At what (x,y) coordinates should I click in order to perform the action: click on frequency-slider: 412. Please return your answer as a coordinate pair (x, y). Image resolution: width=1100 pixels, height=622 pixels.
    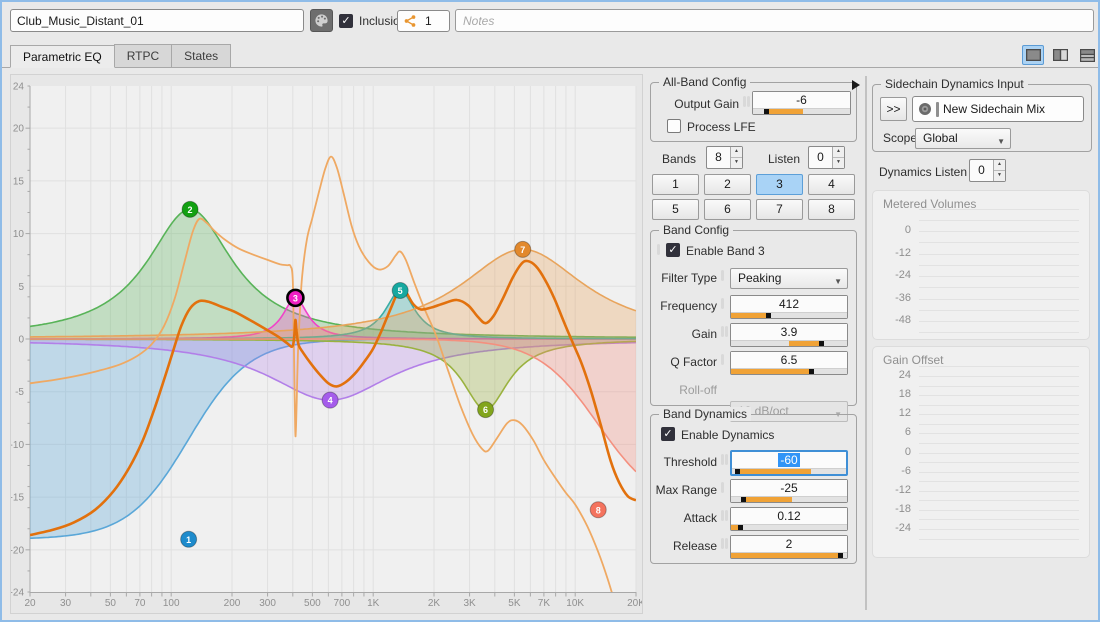
    Looking at the image, I should click on (789, 307).